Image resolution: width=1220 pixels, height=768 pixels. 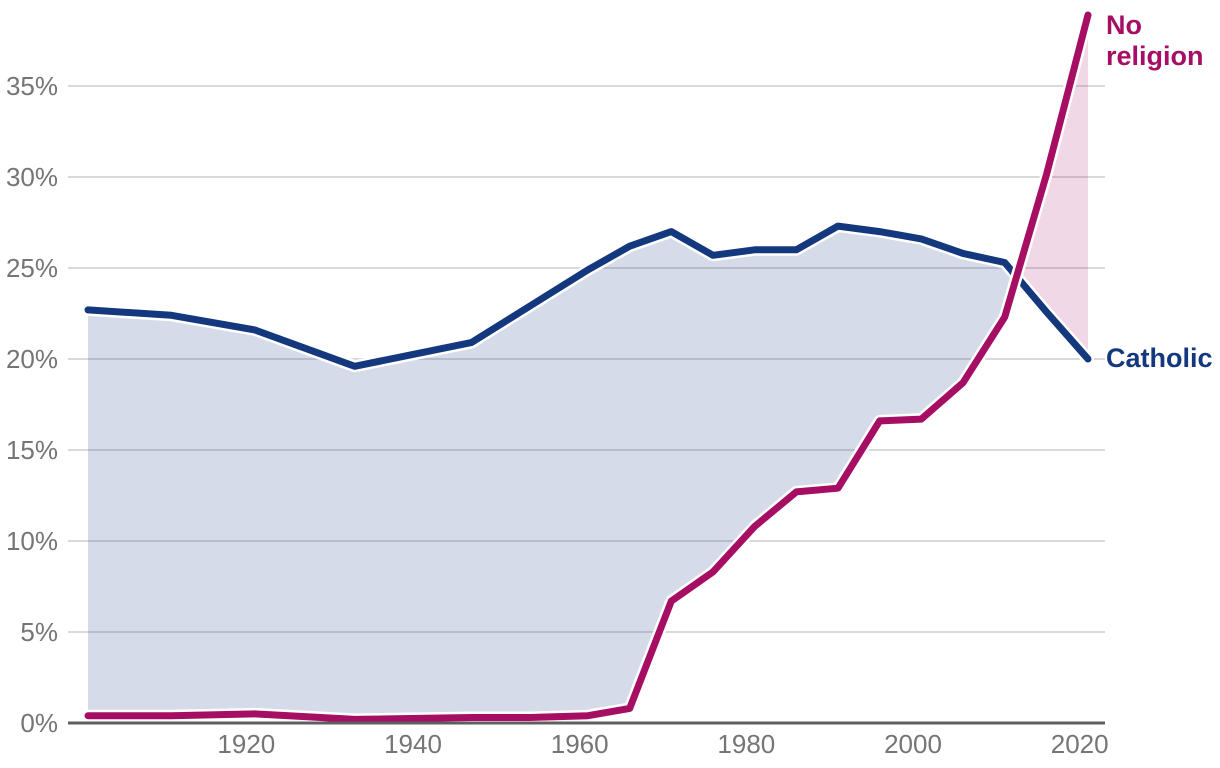 I want to click on y-tick-label: 5%, so click(x=39, y=632).